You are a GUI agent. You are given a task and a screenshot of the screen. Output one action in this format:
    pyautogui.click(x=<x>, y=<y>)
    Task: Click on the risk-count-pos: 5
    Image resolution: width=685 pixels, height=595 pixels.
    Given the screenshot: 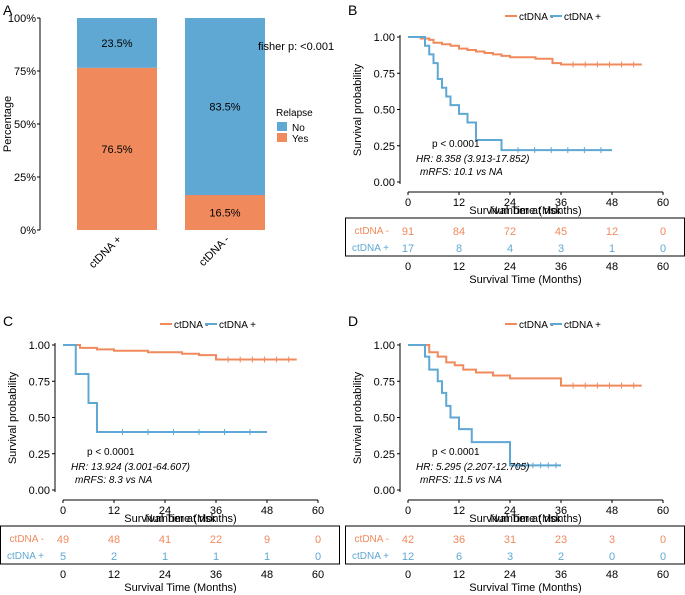 What is the action you would take?
    pyautogui.click(x=63, y=557)
    